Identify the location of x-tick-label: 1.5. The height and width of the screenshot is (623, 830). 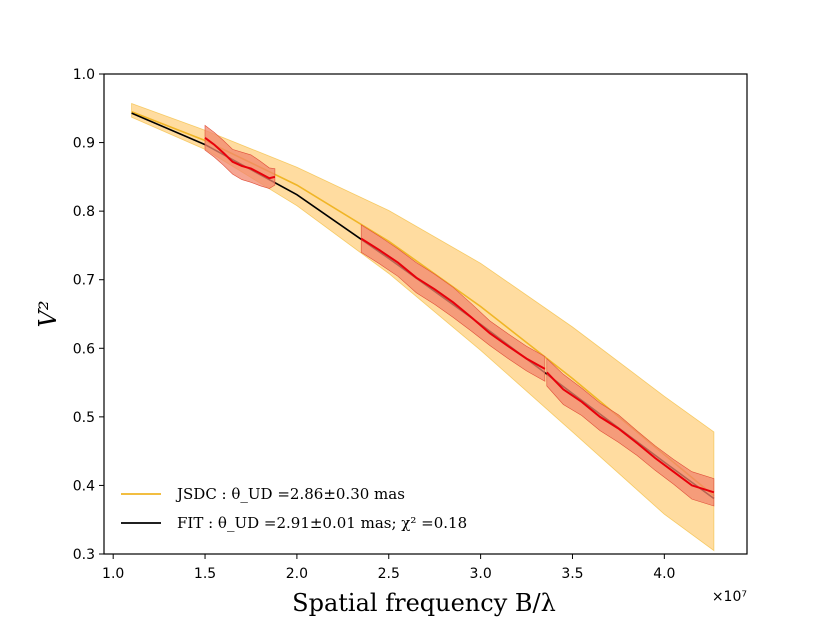
(205, 574).